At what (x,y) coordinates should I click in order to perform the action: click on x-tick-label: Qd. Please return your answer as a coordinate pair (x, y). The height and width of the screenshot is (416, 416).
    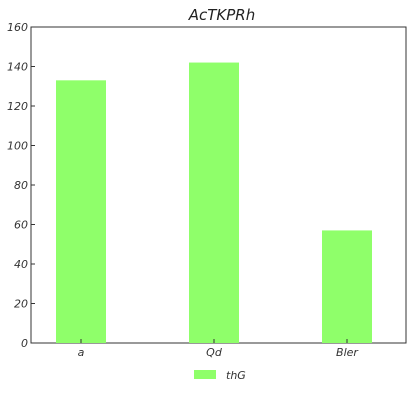
    Looking at the image, I should click on (214, 352).